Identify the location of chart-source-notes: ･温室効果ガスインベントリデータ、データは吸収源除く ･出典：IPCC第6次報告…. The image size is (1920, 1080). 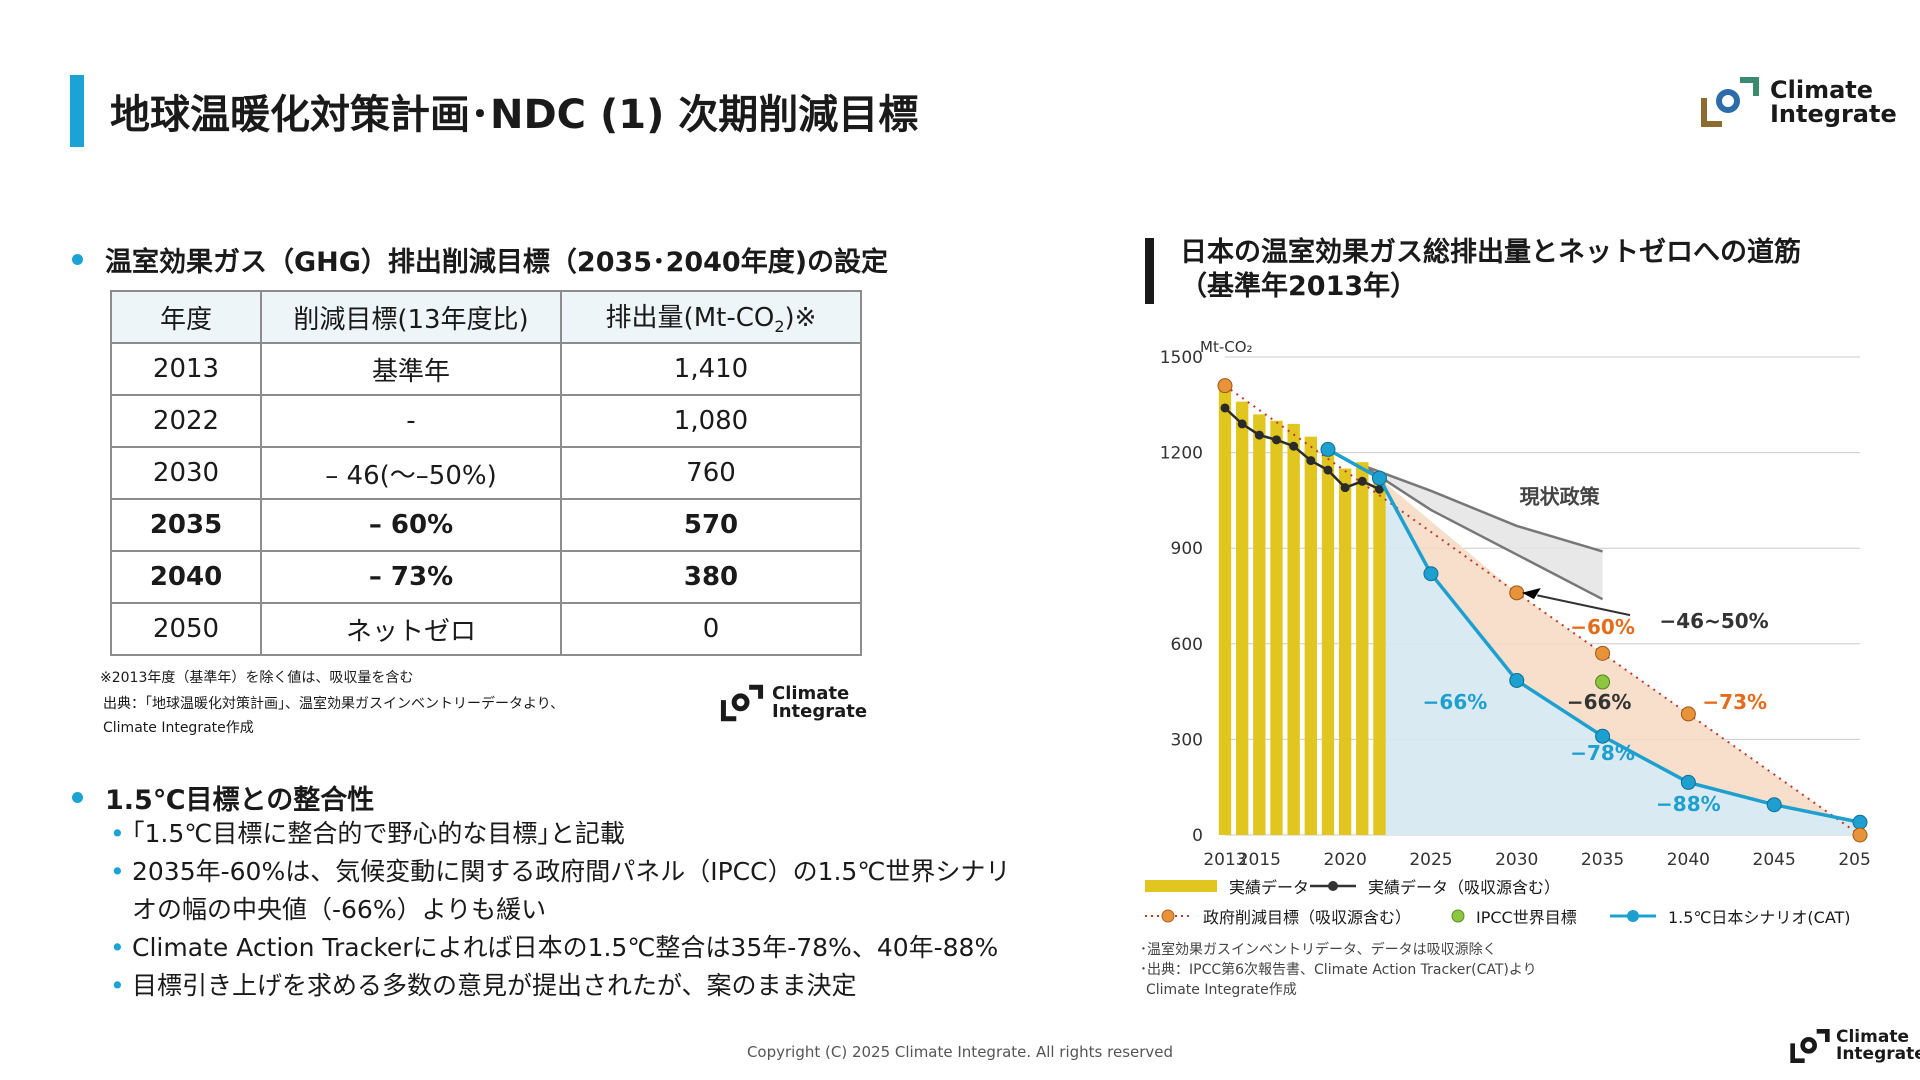
(1338, 970).